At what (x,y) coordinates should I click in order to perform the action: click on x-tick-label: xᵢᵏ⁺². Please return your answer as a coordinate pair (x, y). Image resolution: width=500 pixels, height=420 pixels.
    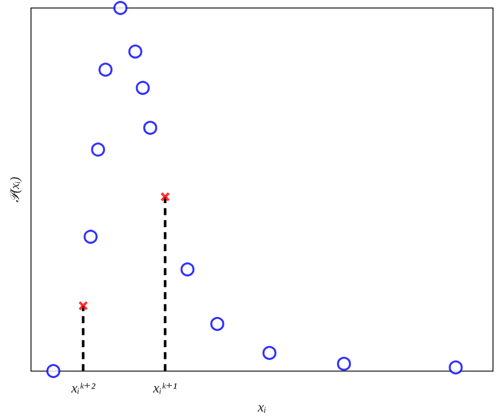
    Looking at the image, I should click on (83, 389).